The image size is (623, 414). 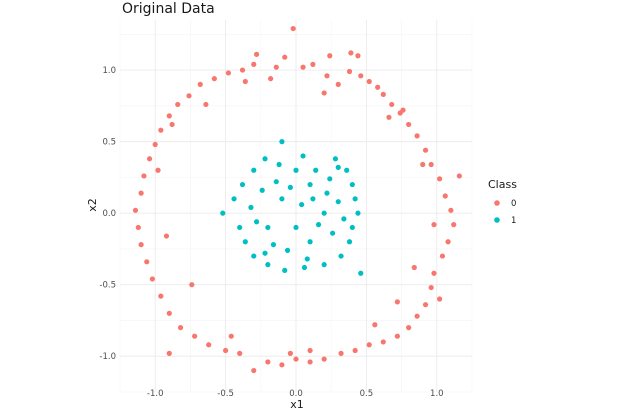 What do you see at coordinates (107, 286) in the screenshot?
I see `y-tick-label: -0.5` at bounding box center [107, 286].